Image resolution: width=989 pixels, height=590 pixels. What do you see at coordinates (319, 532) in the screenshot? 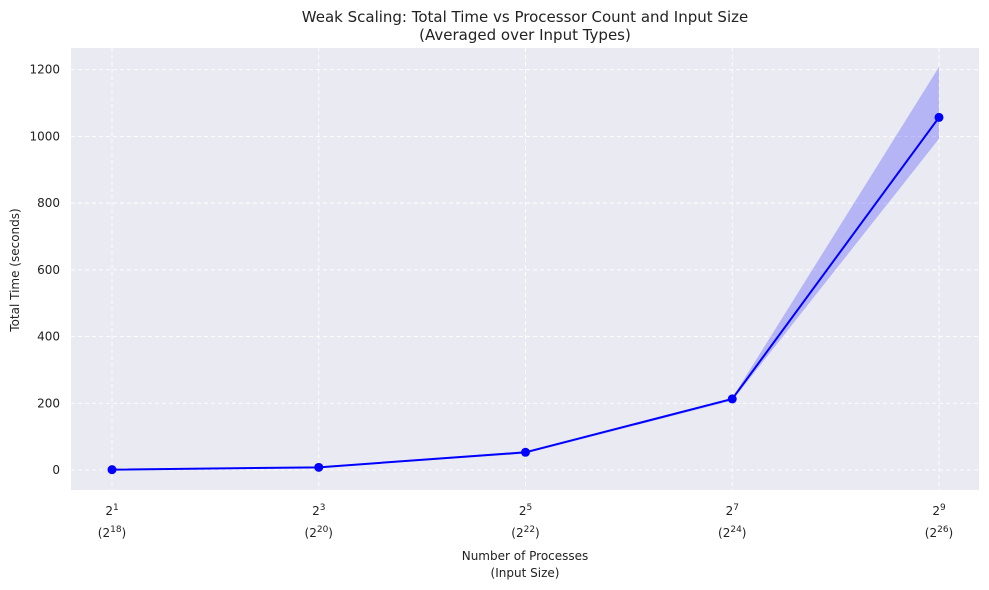
I see `x-tick-label-input-size: (220)` at bounding box center [319, 532].